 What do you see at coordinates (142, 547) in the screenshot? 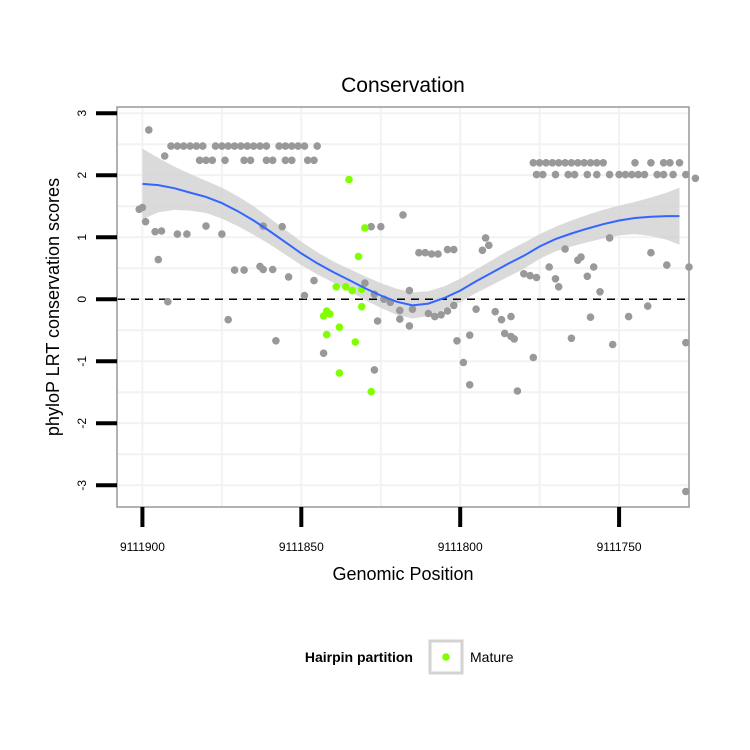
I see `x-tick-label: 9111900` at bounding box center [142, 547].